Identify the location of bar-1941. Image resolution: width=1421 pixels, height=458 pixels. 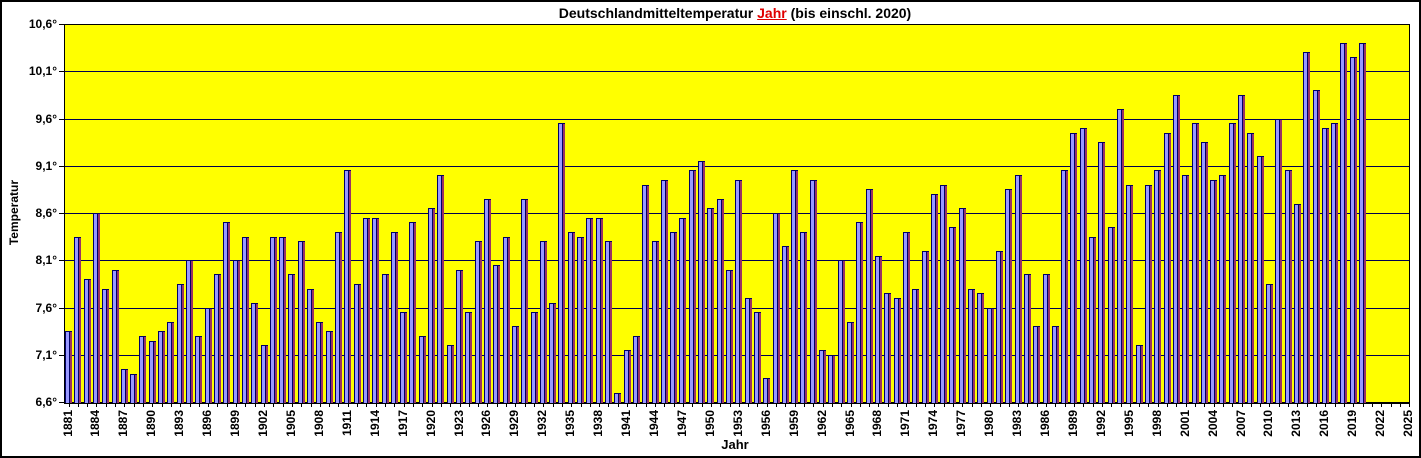
(627, 376).